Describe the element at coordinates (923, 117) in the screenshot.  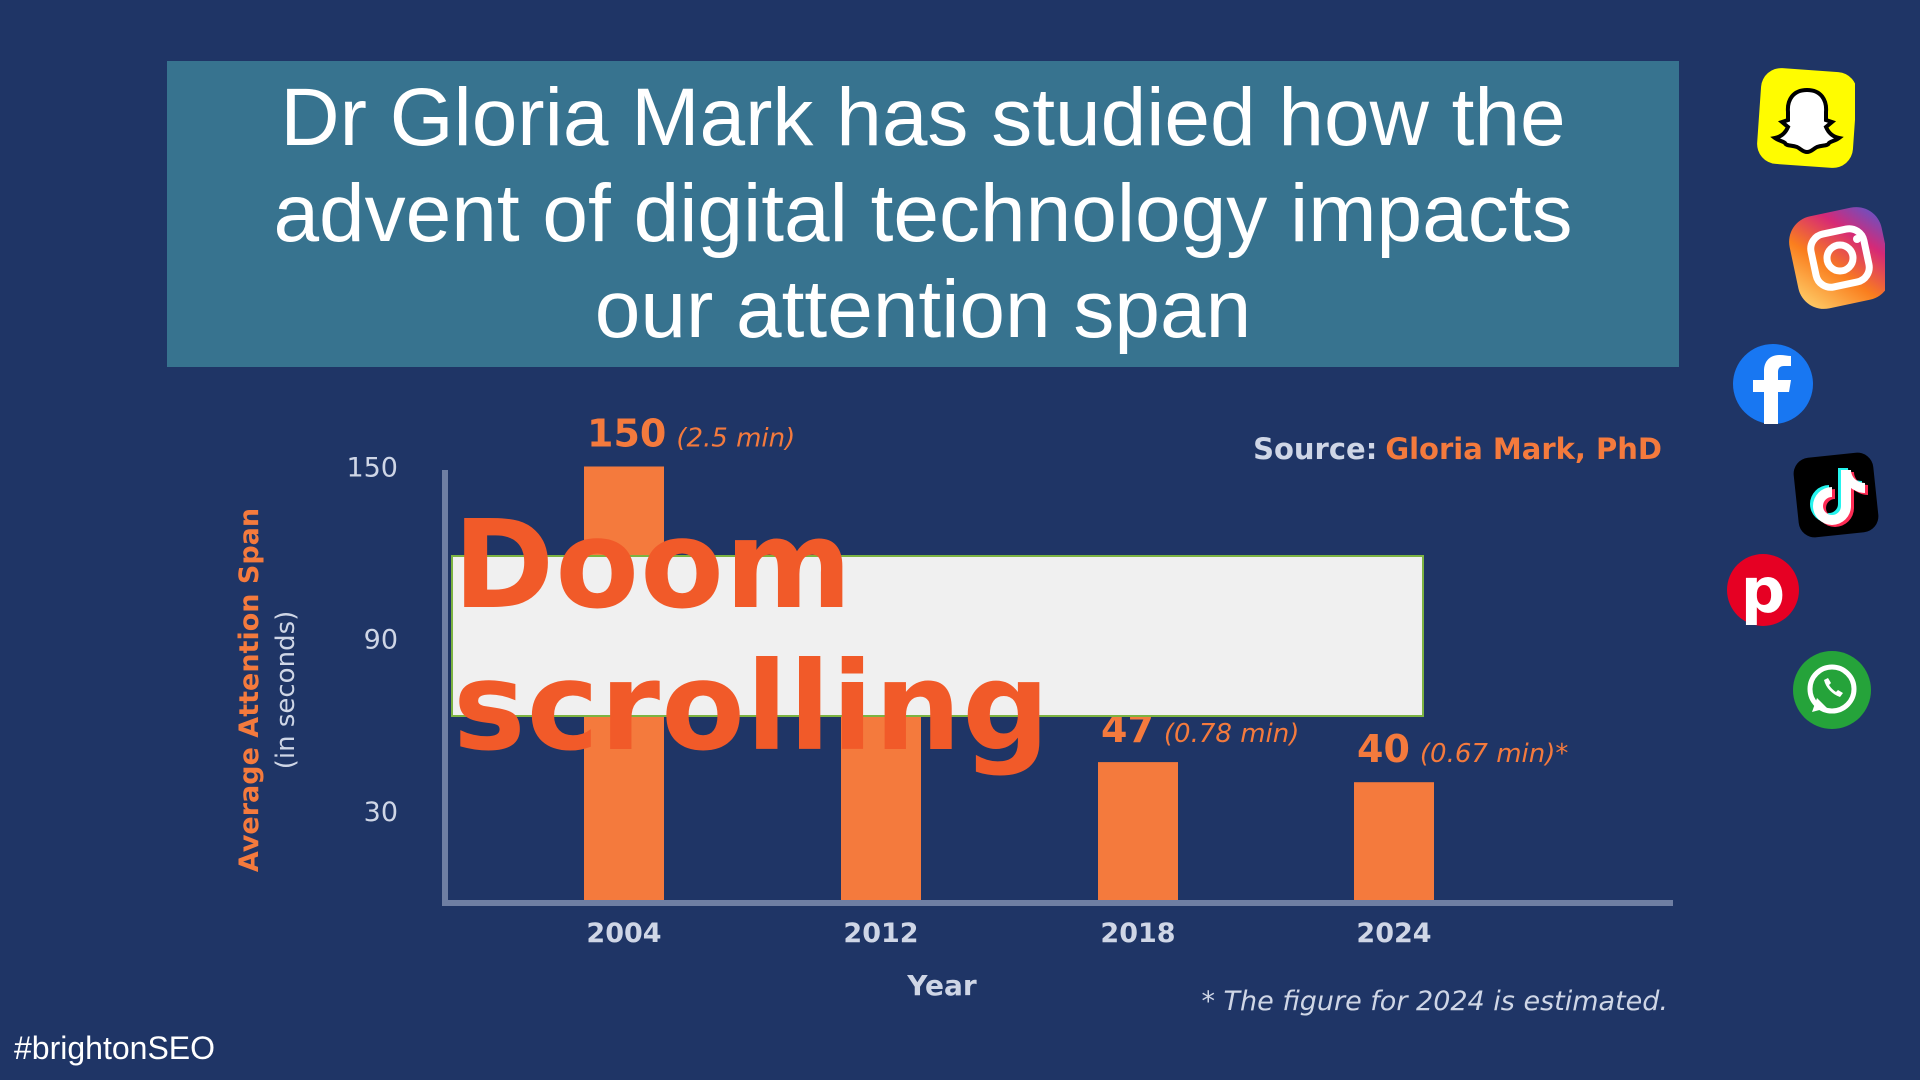
I see `title-line: Dr Gloria Mark has studied how the` at that location.